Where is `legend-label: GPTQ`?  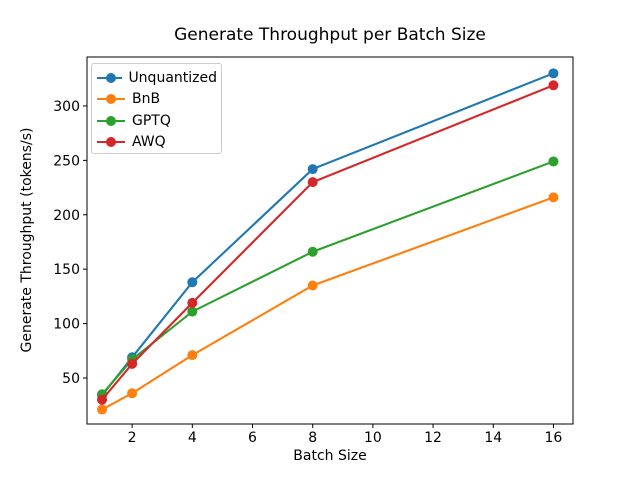
legend-label: GPTQ is located at coordinates (151, 120).